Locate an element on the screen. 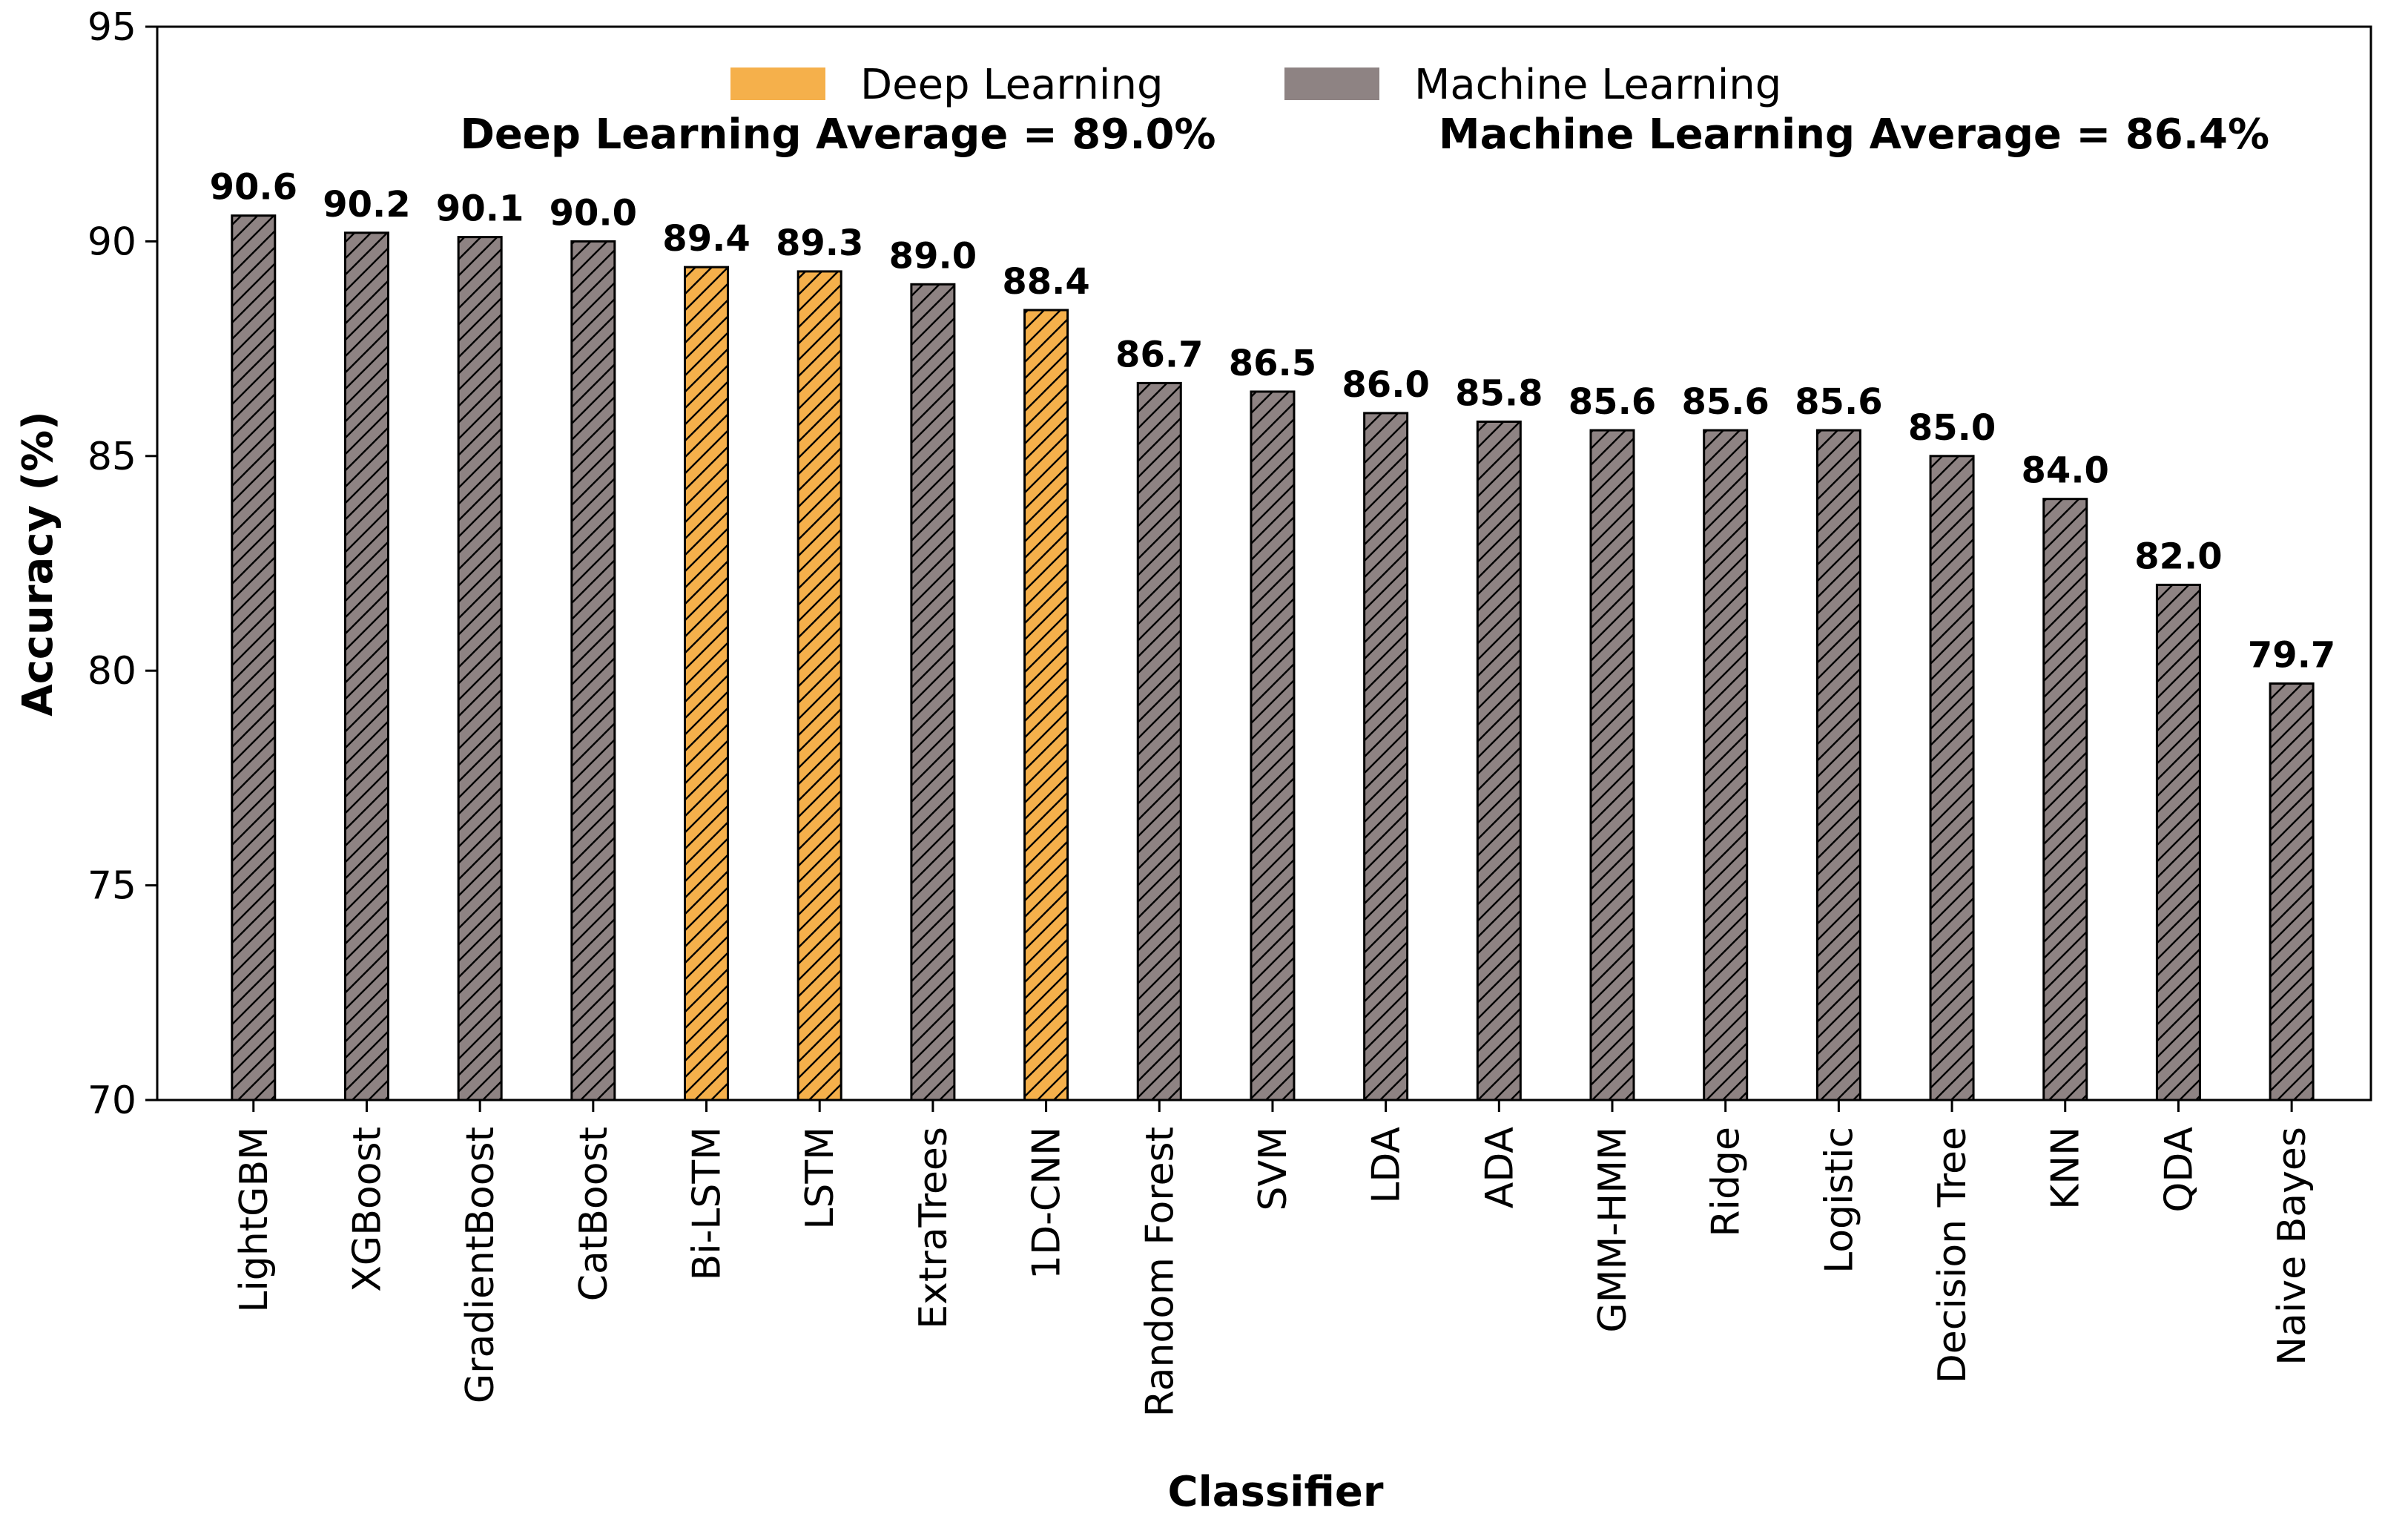  value-label: 90.1 is located at coordinates (480, 209).